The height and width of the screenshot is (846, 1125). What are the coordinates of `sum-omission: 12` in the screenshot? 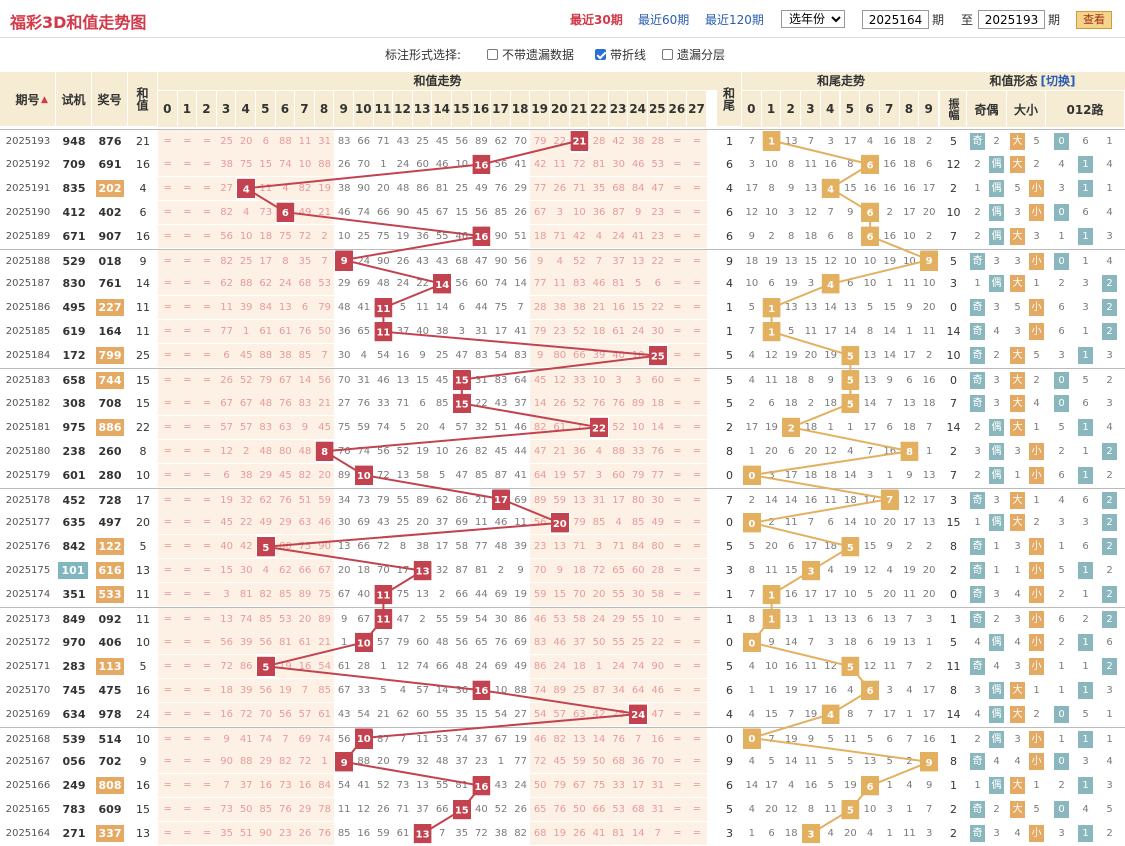 It's located at (226, 451).